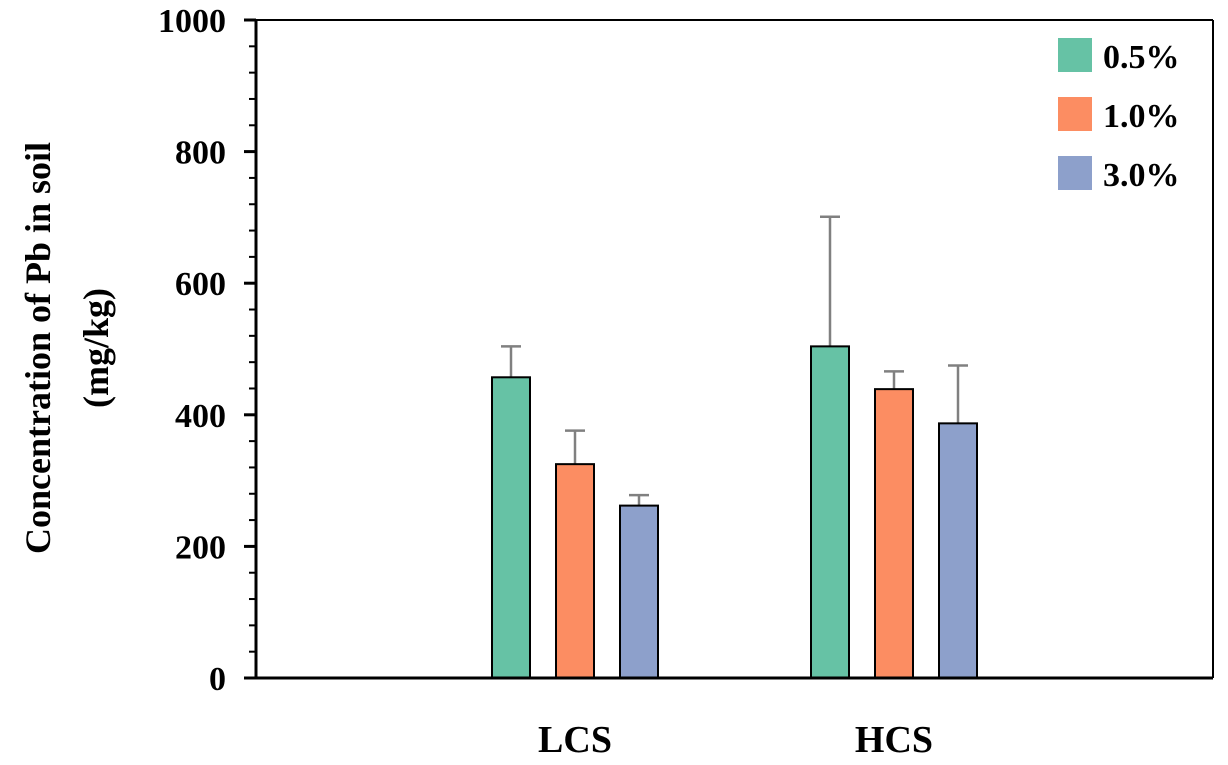 The width and height of the screenshot is (1228, 765). What do you see at coordinates (200, 284) in the screenshot?
I see `y-tick-label: 600` at bounding box center [200, 284].